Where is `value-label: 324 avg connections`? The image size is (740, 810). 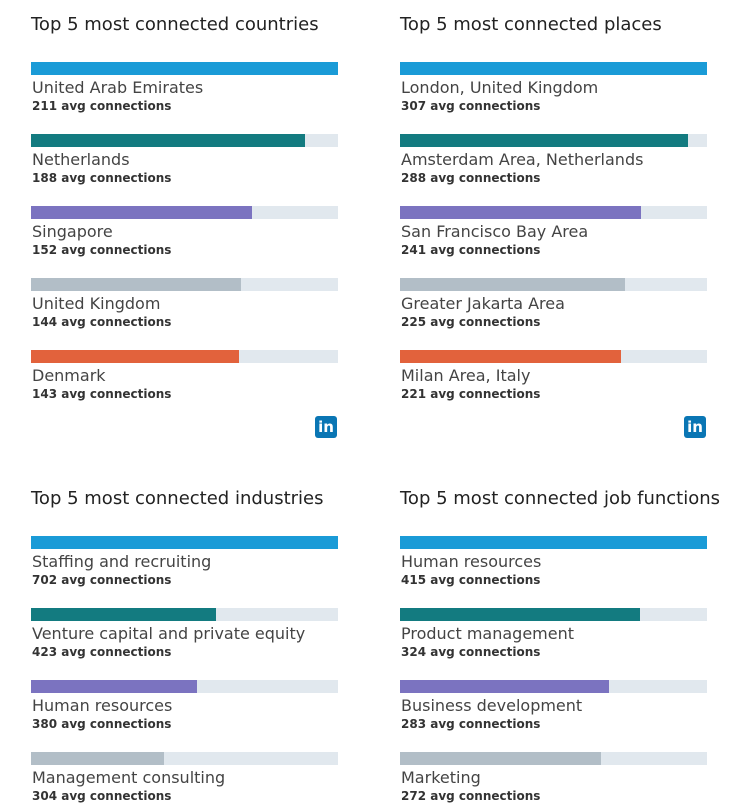 value-label: 324 avg connections is located at coordinates (471, 652).